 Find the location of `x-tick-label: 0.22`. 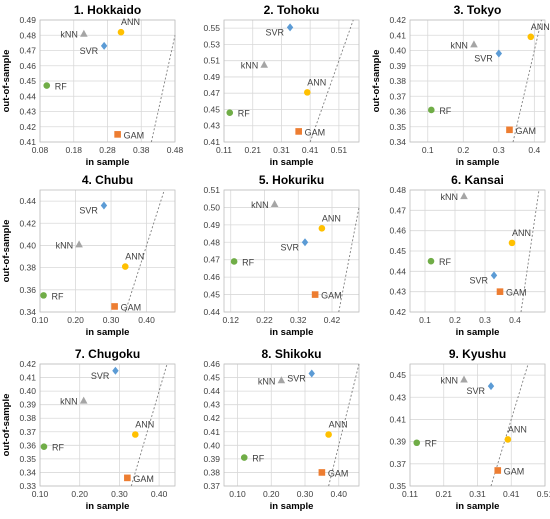

x-tick-label: 0.22 is located at coordinates (264, 320).